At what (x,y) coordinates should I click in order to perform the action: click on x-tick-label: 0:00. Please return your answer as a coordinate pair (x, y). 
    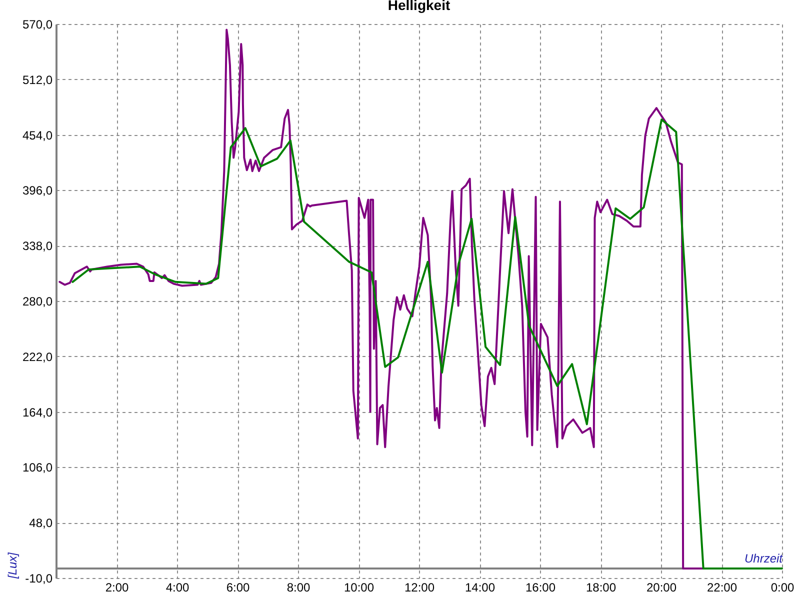
    Looking at the image, I should click on (782, 587).